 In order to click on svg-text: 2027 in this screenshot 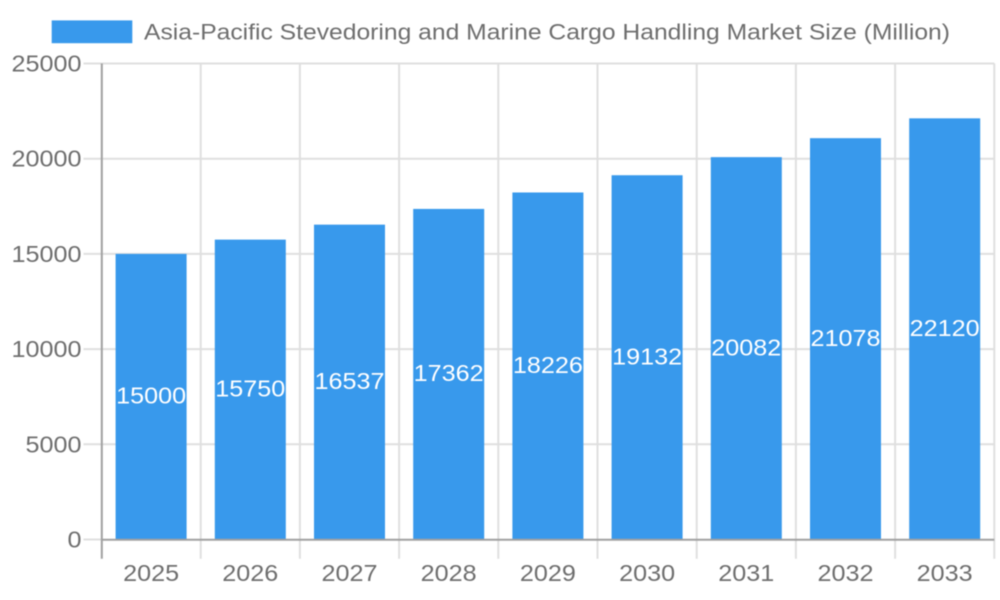, I will do `click(350, 573)`.